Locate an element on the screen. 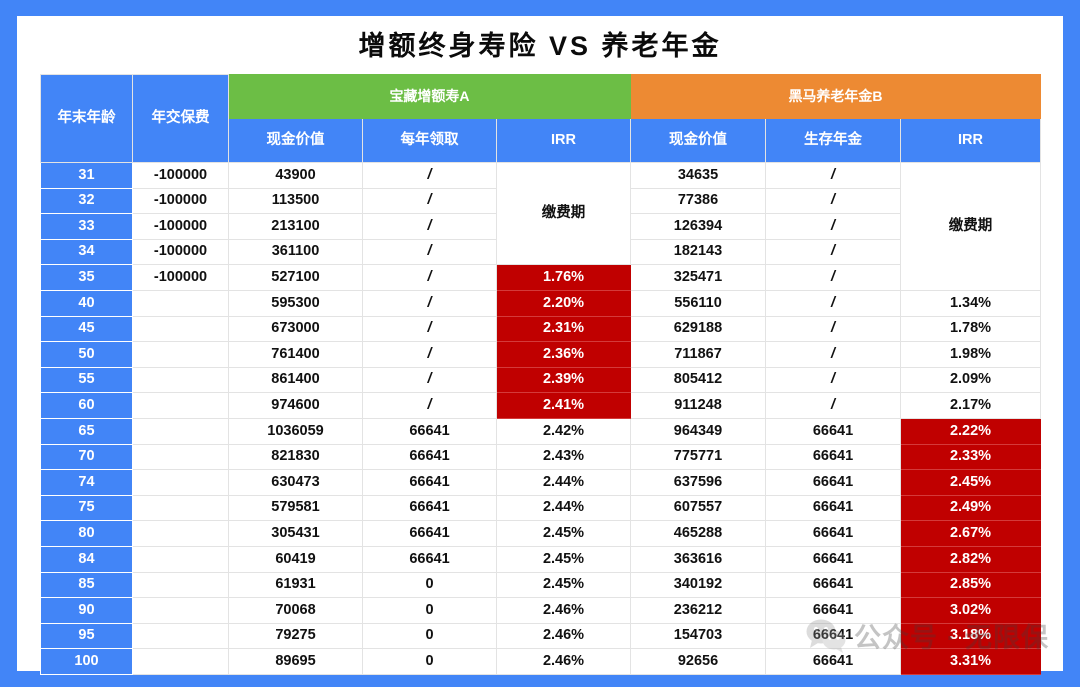 The image size is (1080, 687). cell-a-irr: 2.36% is located at coordinates (563, 354).